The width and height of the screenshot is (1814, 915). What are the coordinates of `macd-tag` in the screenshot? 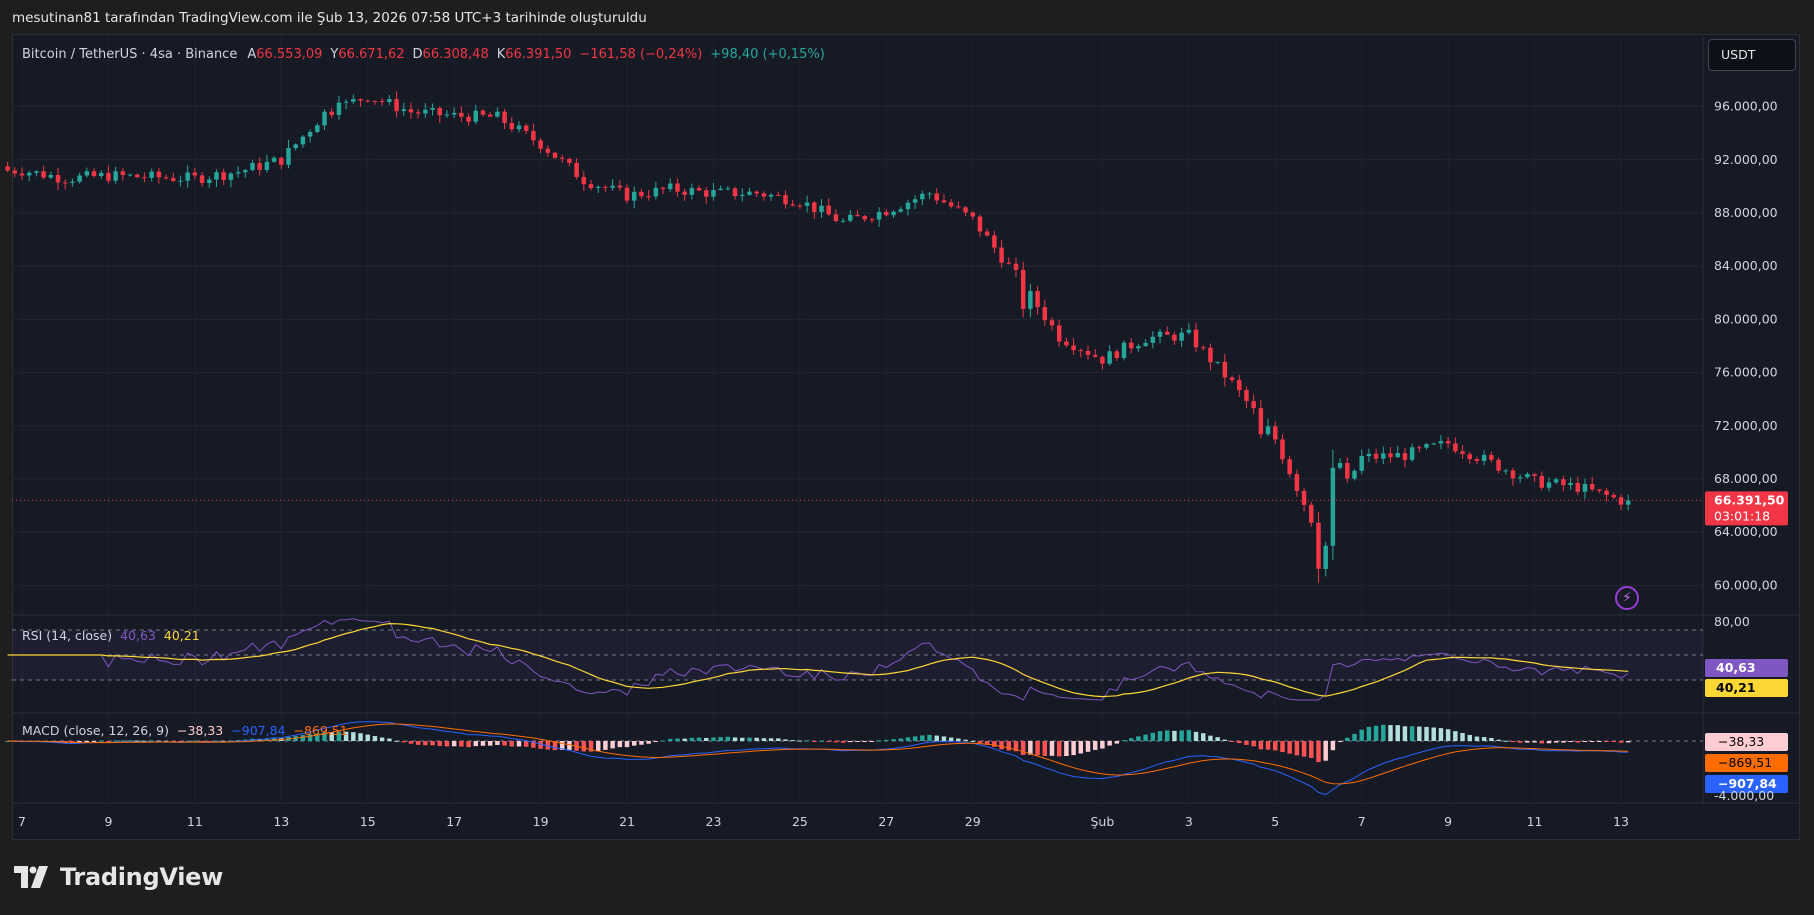 It's located at (1746, 784).